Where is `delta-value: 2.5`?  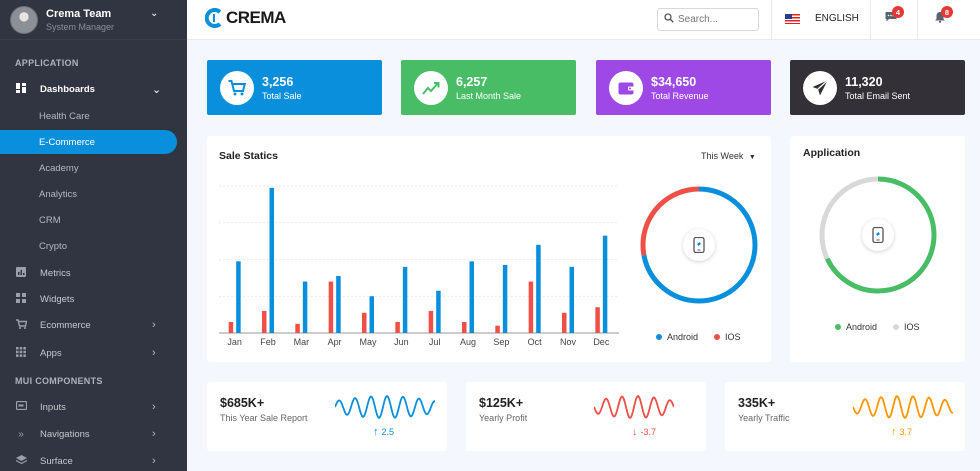
delta-value: 2.5 is located at coordinates (388, 432).